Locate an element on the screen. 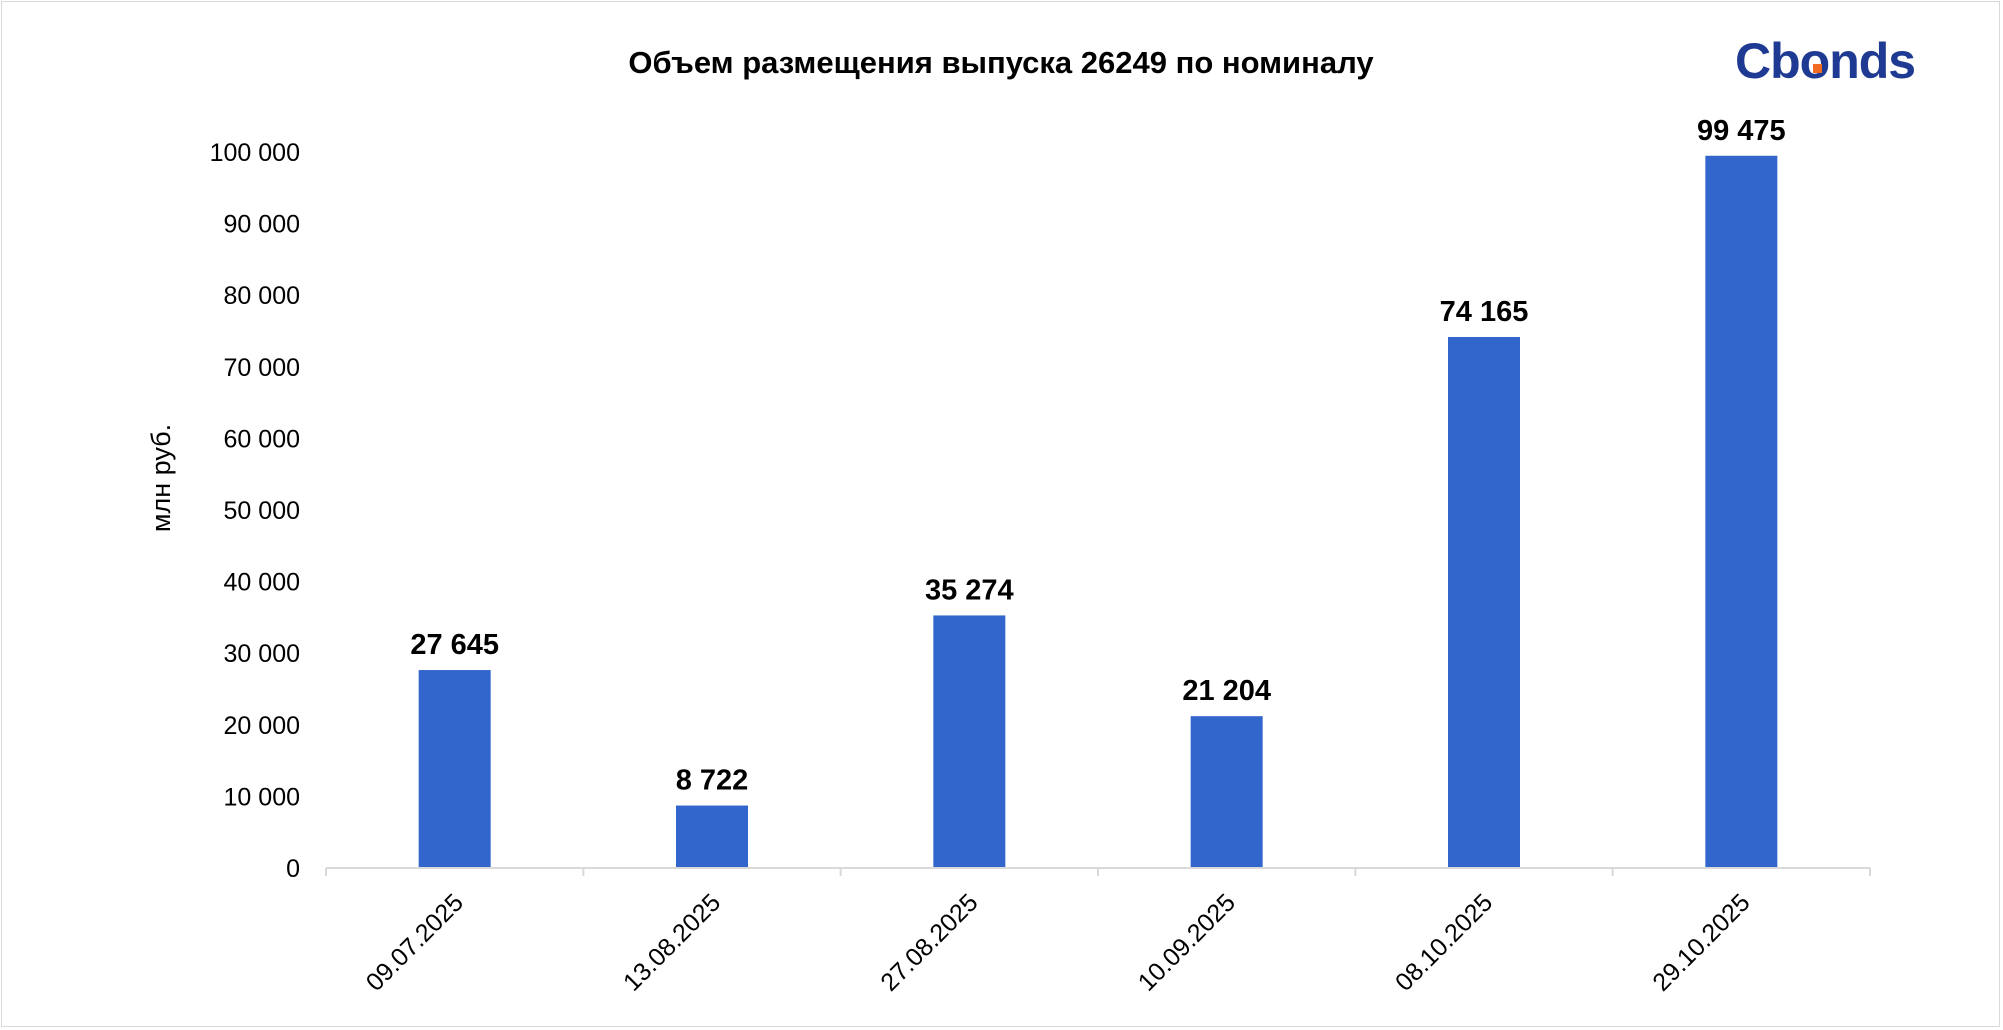  data-label: 8 722 is located at coordinates (712, 781).